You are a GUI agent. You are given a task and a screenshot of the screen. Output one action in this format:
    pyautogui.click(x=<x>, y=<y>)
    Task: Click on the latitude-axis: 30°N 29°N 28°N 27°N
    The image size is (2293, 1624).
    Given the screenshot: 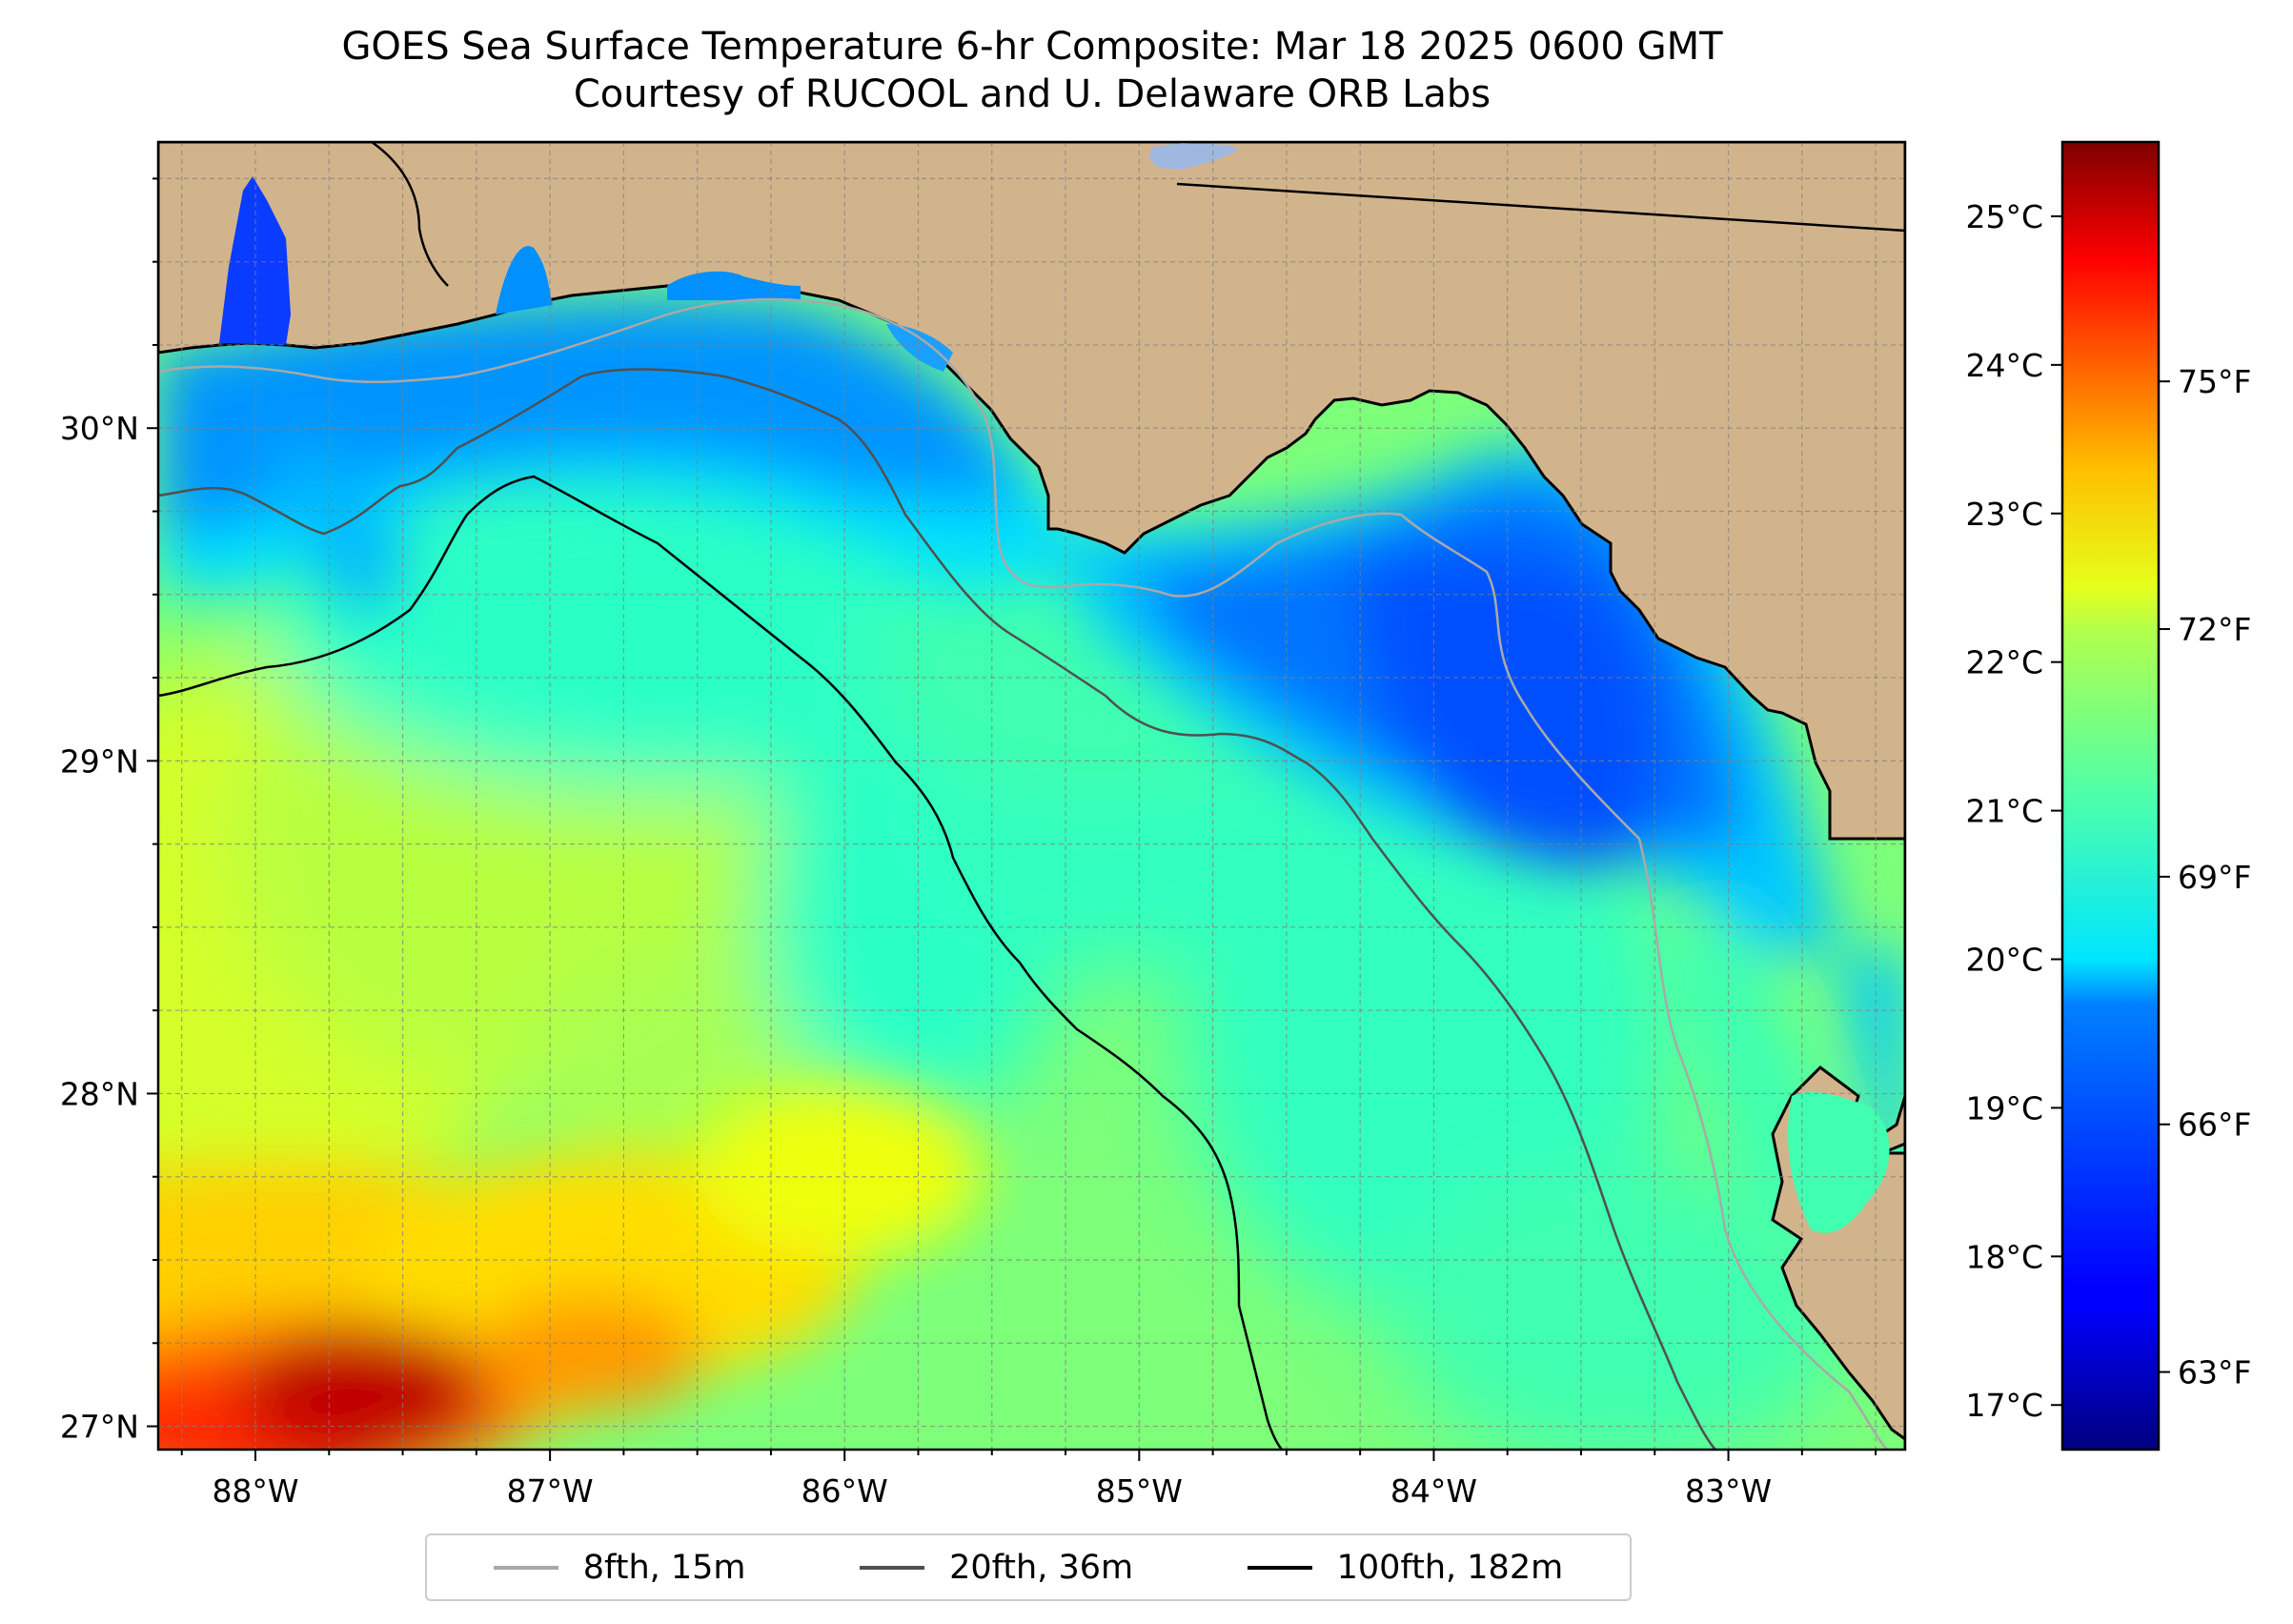 What is the action you would take?
    pyautogui.click(x=109, y=811)
    